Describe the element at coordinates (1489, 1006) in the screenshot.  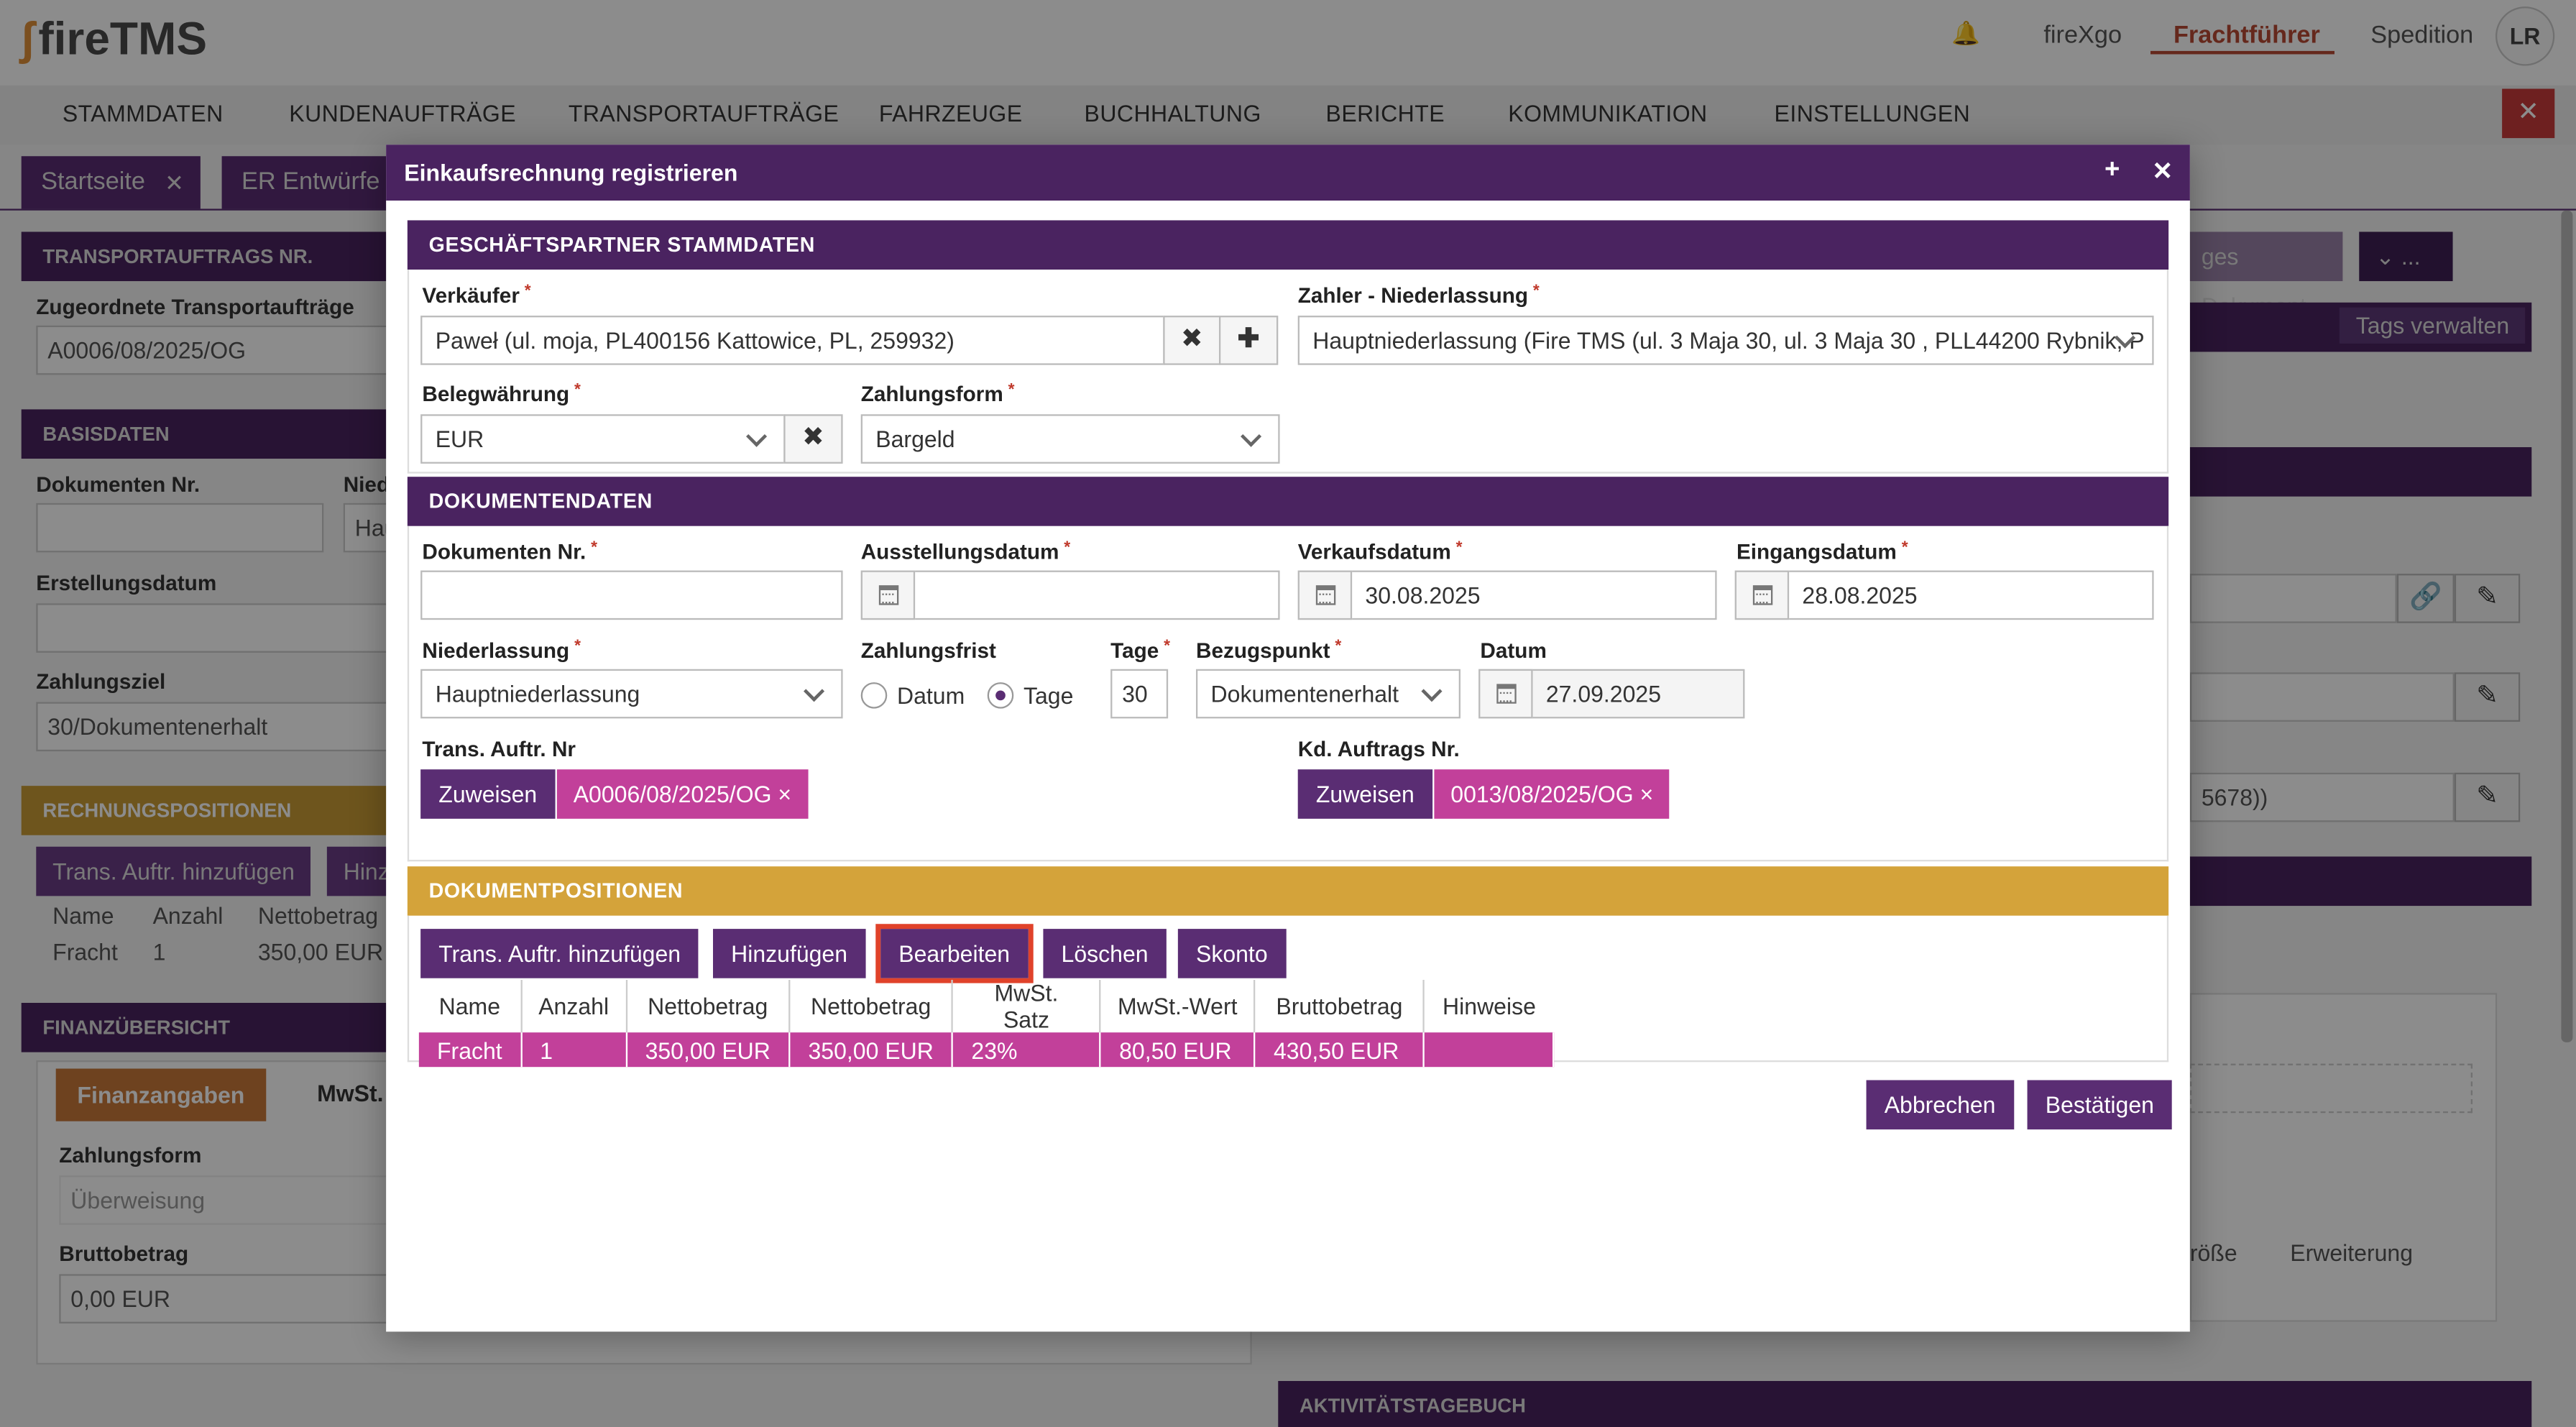
I see `col-hinweise: Hinweise` at that location.